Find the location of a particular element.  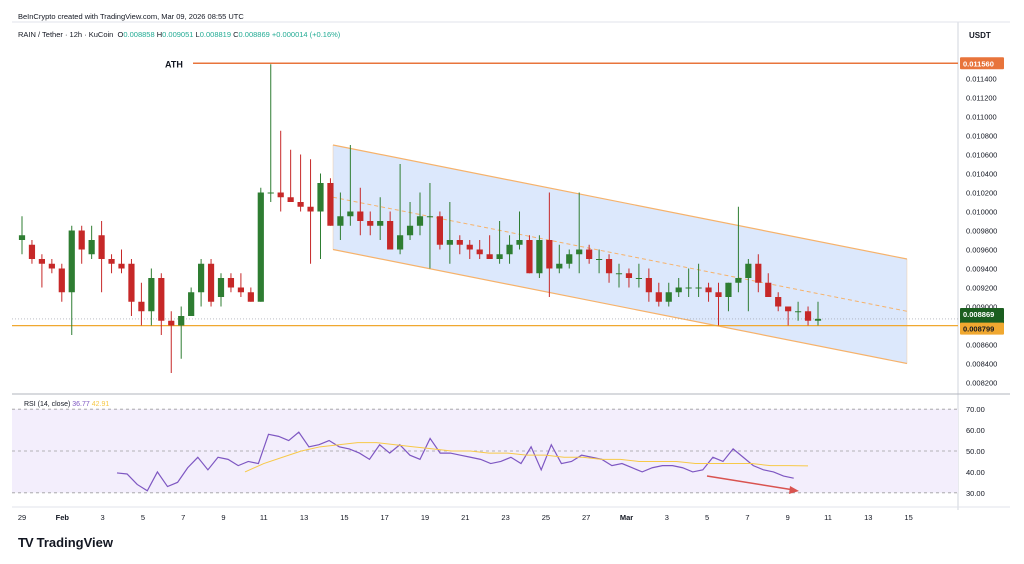

support-price-tag: 0.008799 is located at coordinates (978, 329).